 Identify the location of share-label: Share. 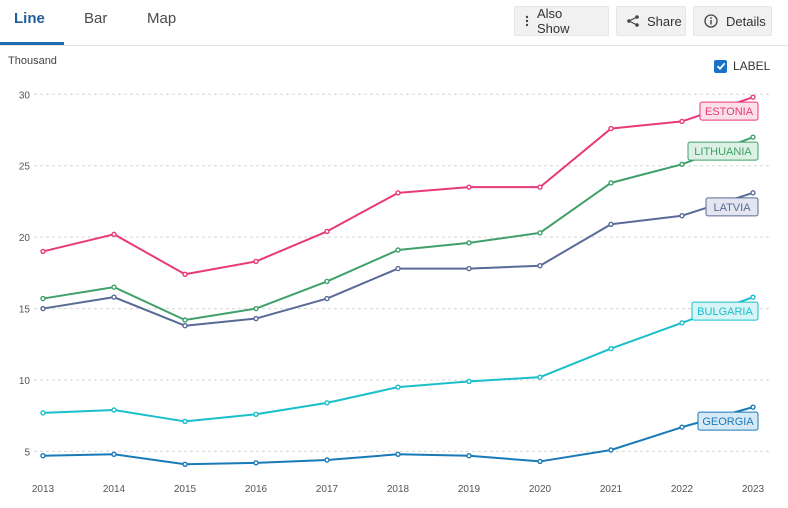
(664, 21).